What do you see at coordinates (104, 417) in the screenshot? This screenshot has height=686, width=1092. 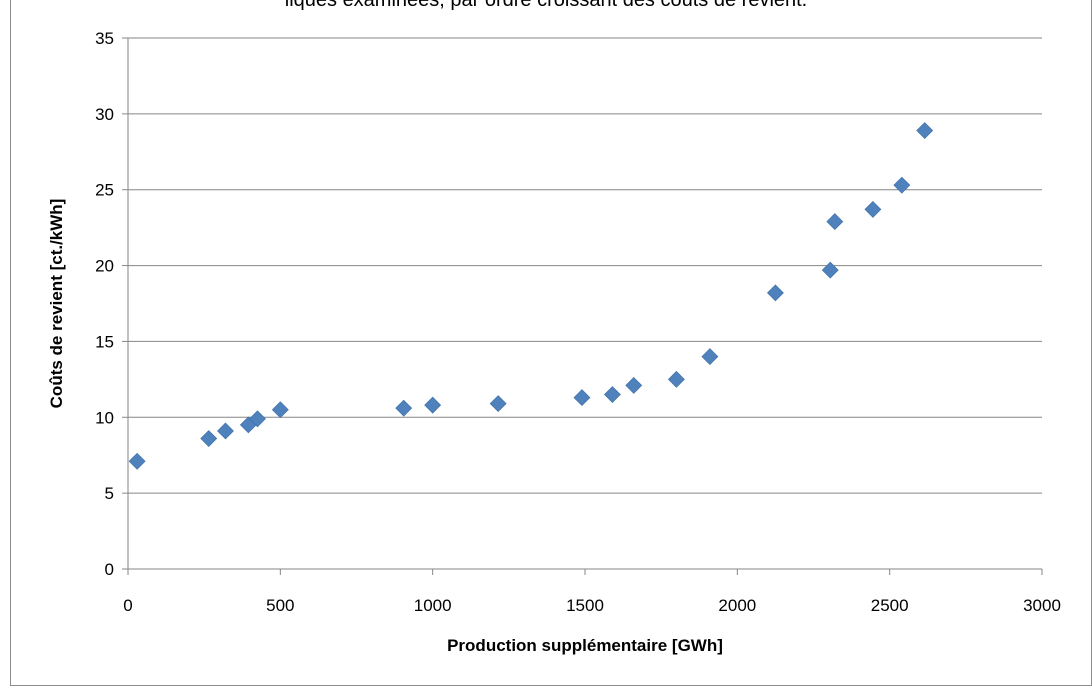 I see `y-tick-label: 10` at bounding box center [104, 417].